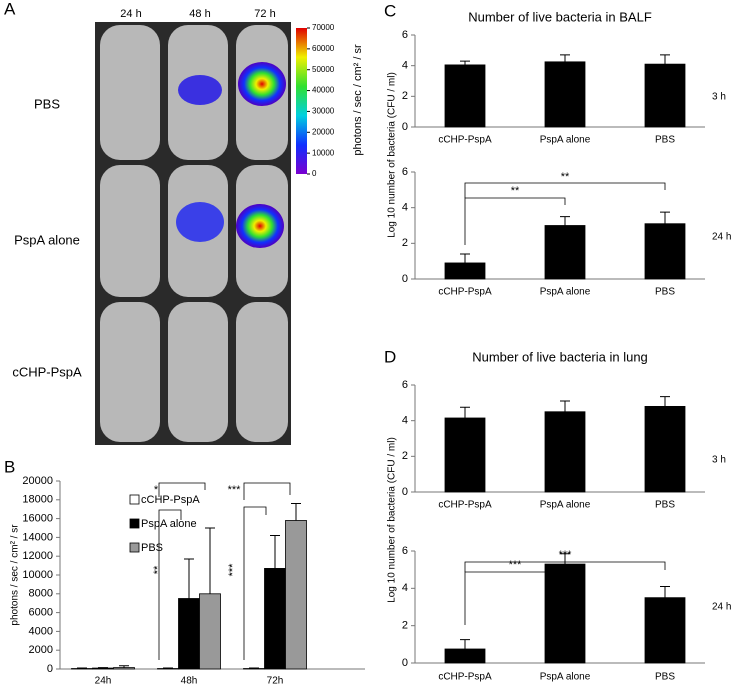 The height and width of the screenshot is (693, 740). I want to click on colorbar-tick-label: 50000, so click(323, 69).